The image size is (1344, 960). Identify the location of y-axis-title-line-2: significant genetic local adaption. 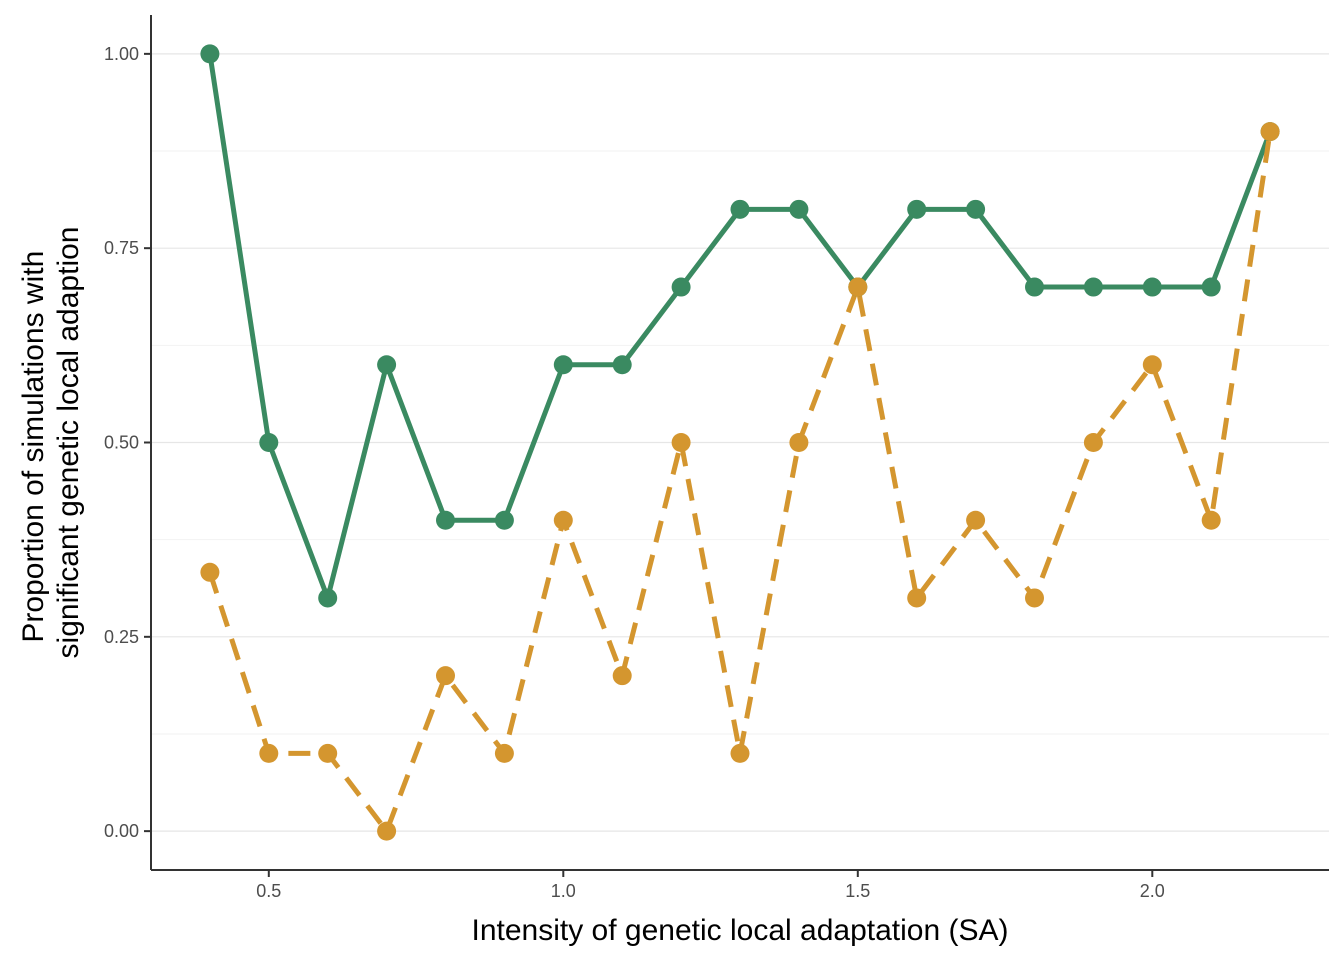
(68, 443).